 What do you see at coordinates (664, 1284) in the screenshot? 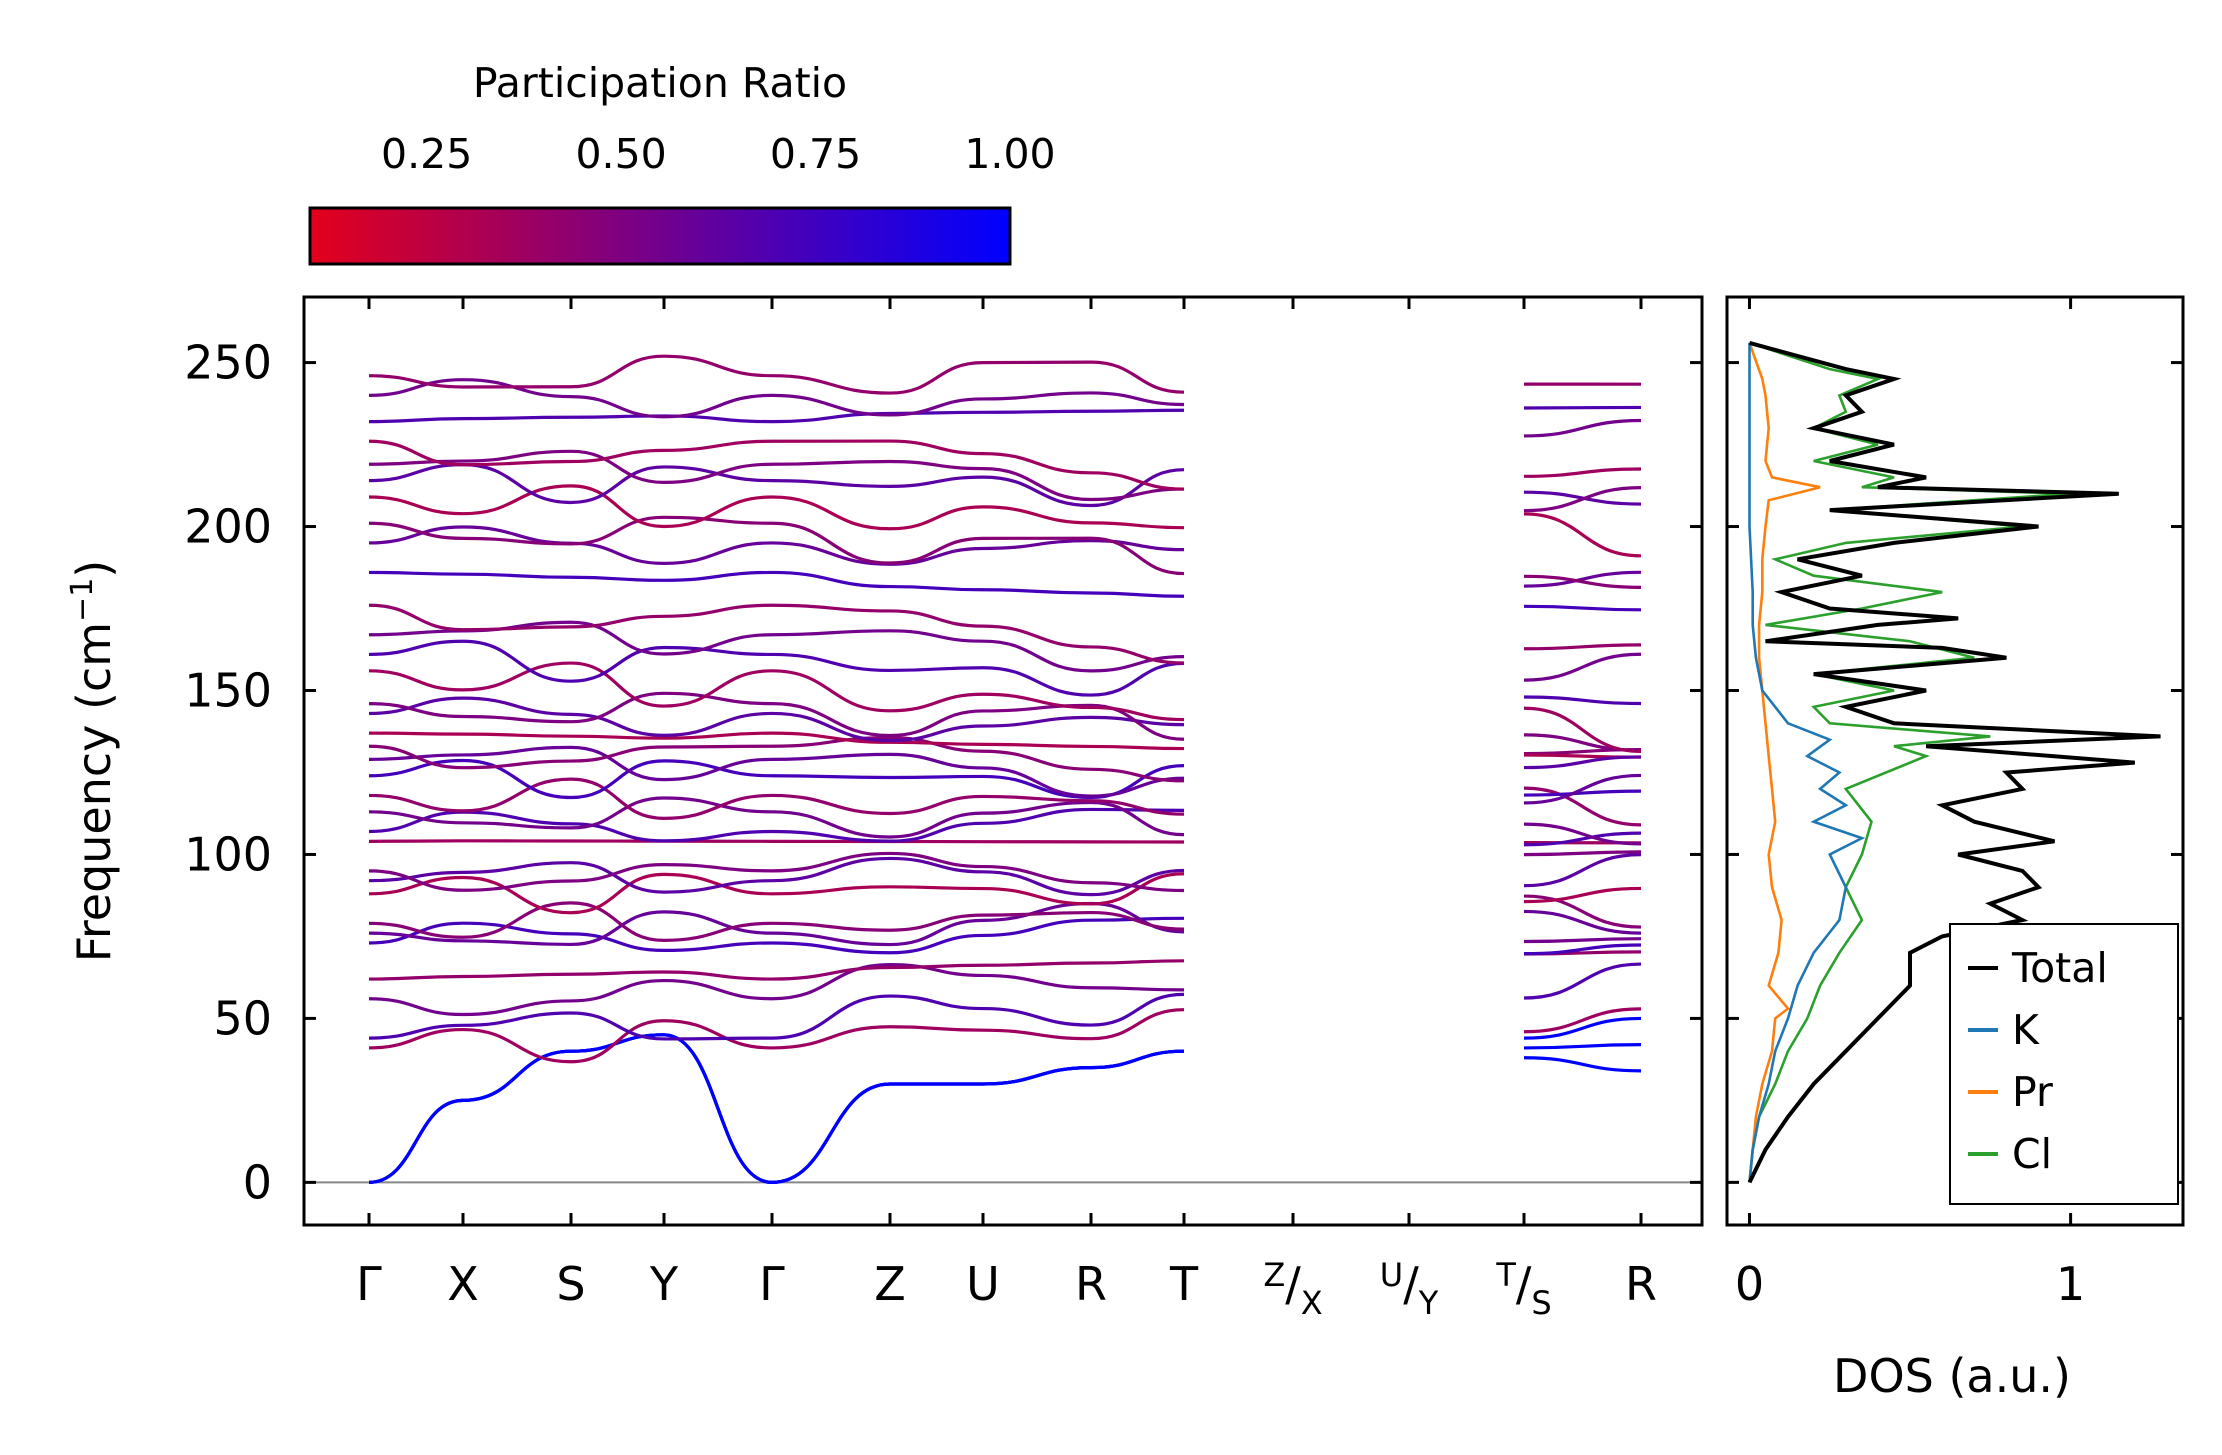
I see `k-point-label: Y` at bounding box center [664, 1284].